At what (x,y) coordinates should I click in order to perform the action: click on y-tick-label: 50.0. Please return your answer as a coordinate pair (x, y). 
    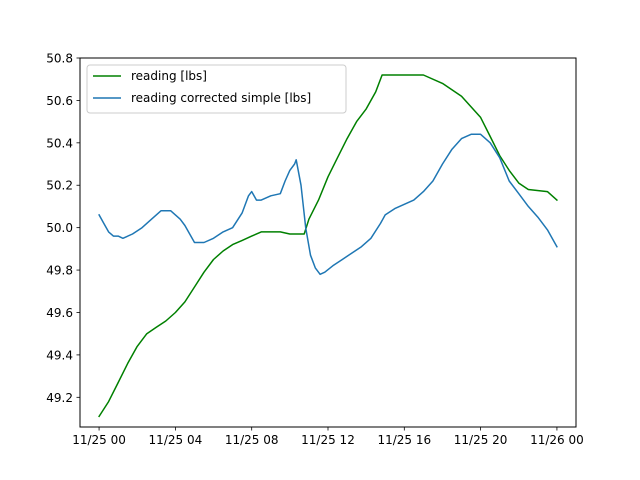
    Looking at the image, I should click on (59, 228).